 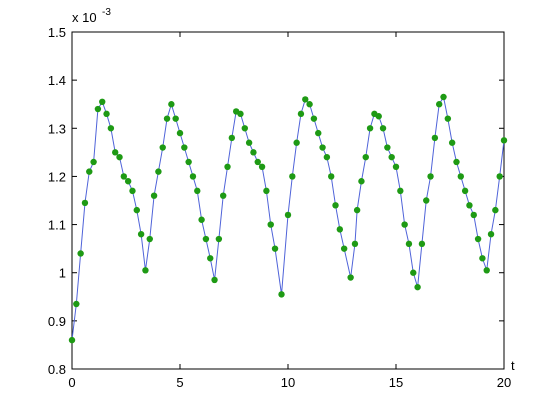 I want to click on y-tick-label: 1.5, so click(x=57, y=32).